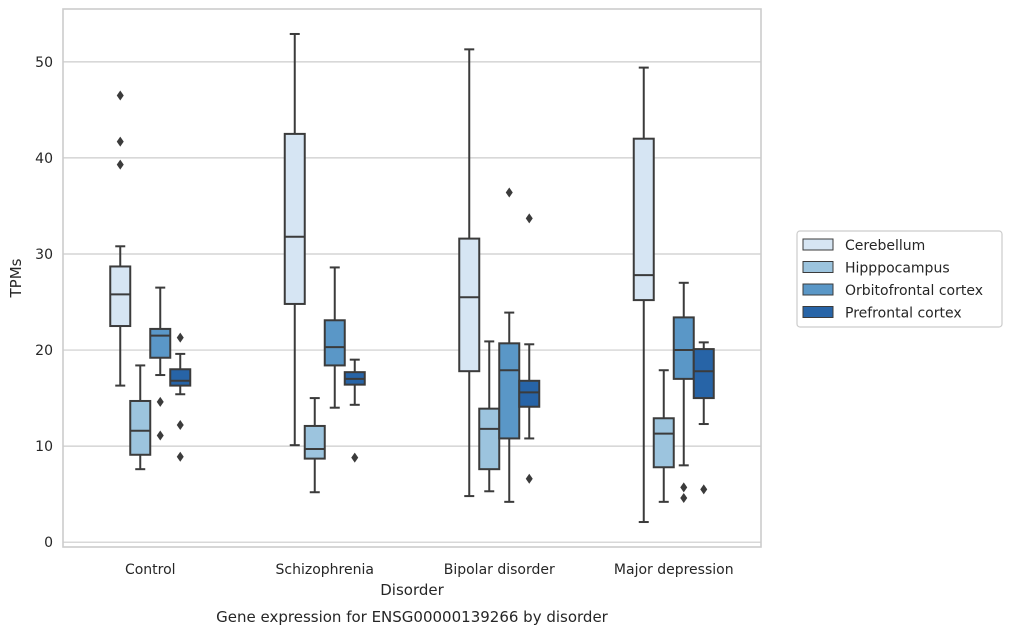 The width and height of the screenshot is (1013, 634). Describe the element at coordinates (903, 314) in the screenshot. I see `legend-label: Prefrontal cortex` at that location.